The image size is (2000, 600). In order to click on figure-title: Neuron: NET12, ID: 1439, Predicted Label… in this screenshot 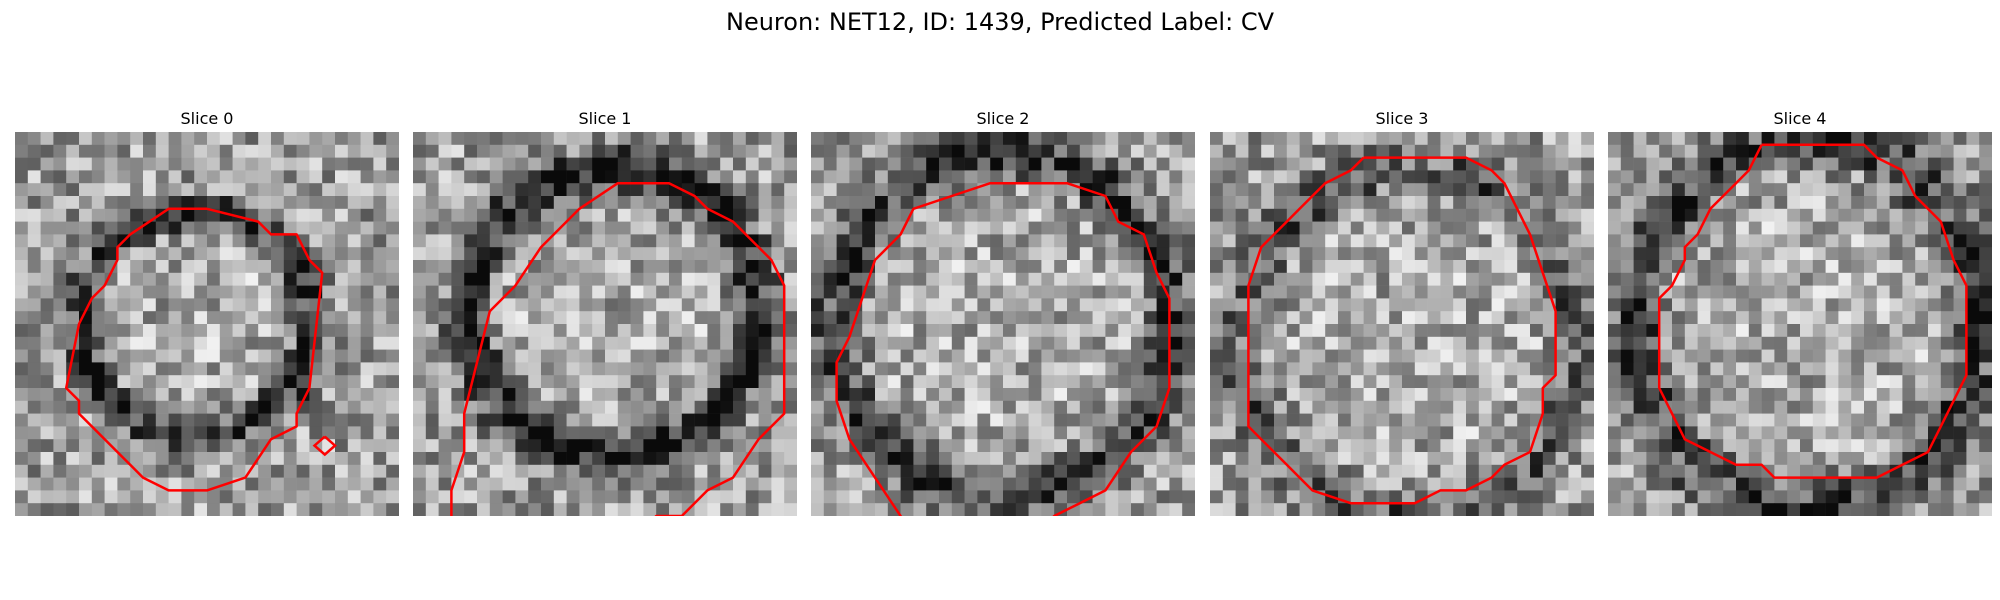, I will do `click(1000, 22)`.